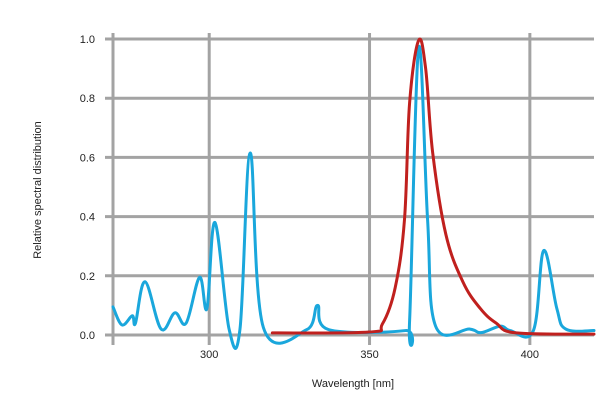 The width and height of the screenshot is (600, 407). Describe the element at coordinates (87, 218) in the screenshot. I see `y-tick-label: 0.4` at that location.